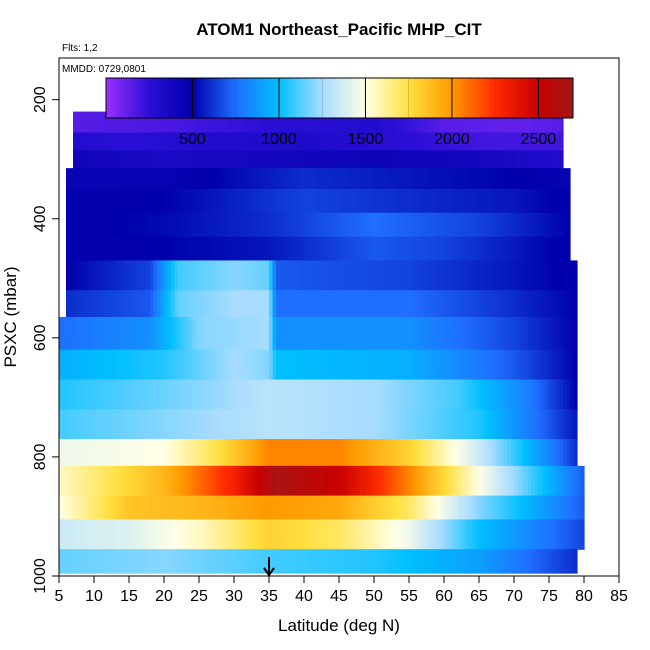 This screenshot has height=650, width=650. What do you see at coordinates (269, 572) in the screenshot?
I see `marker-head` at bounding box center [269, 572].